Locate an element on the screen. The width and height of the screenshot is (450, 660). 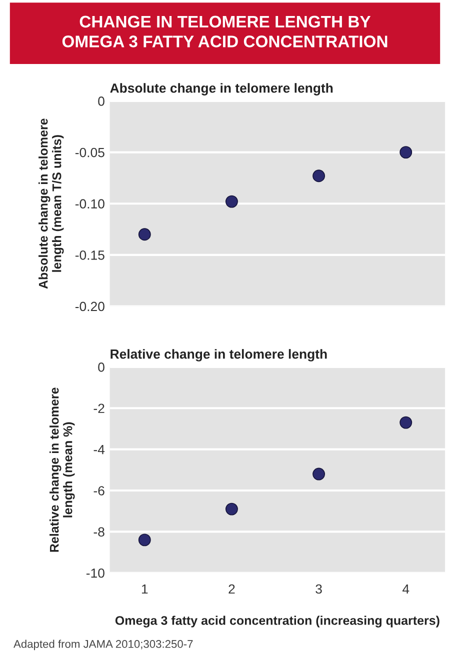
y-tick-label: -10 is located at coordinates (95, 573).